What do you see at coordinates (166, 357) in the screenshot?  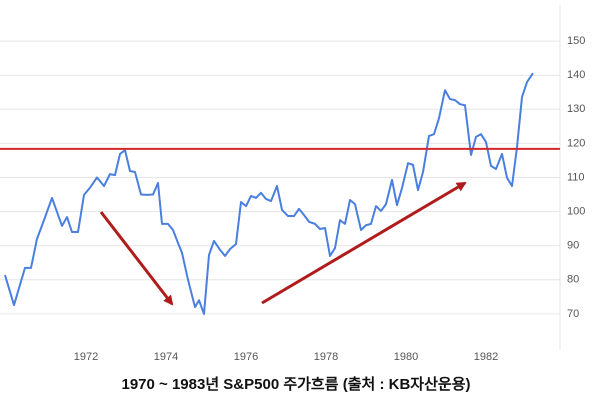 I see `x-tick-label: 1974` at bounding box center [166, 357].